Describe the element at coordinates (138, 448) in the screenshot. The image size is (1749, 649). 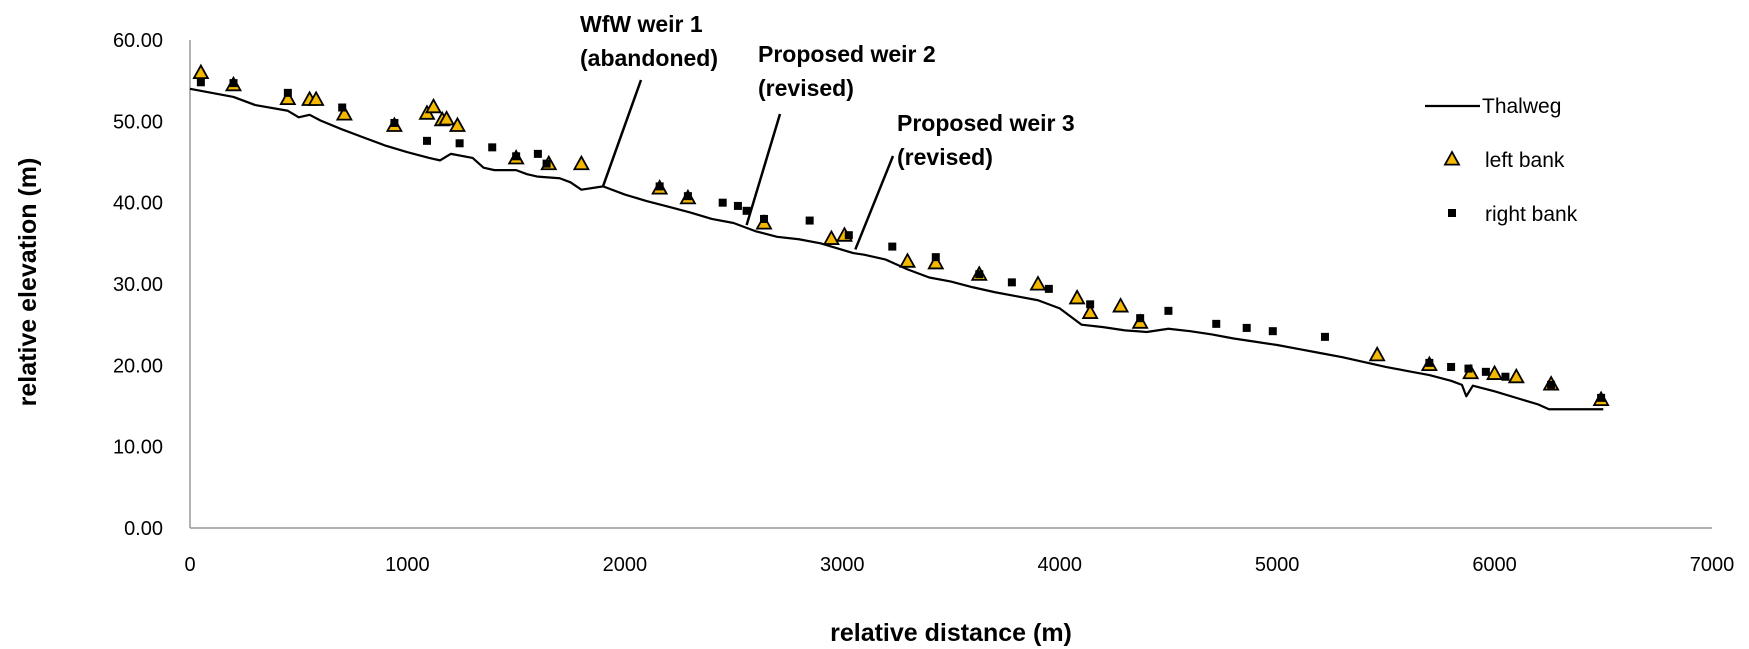
I see `y-tick-label: 10.00` at that location.